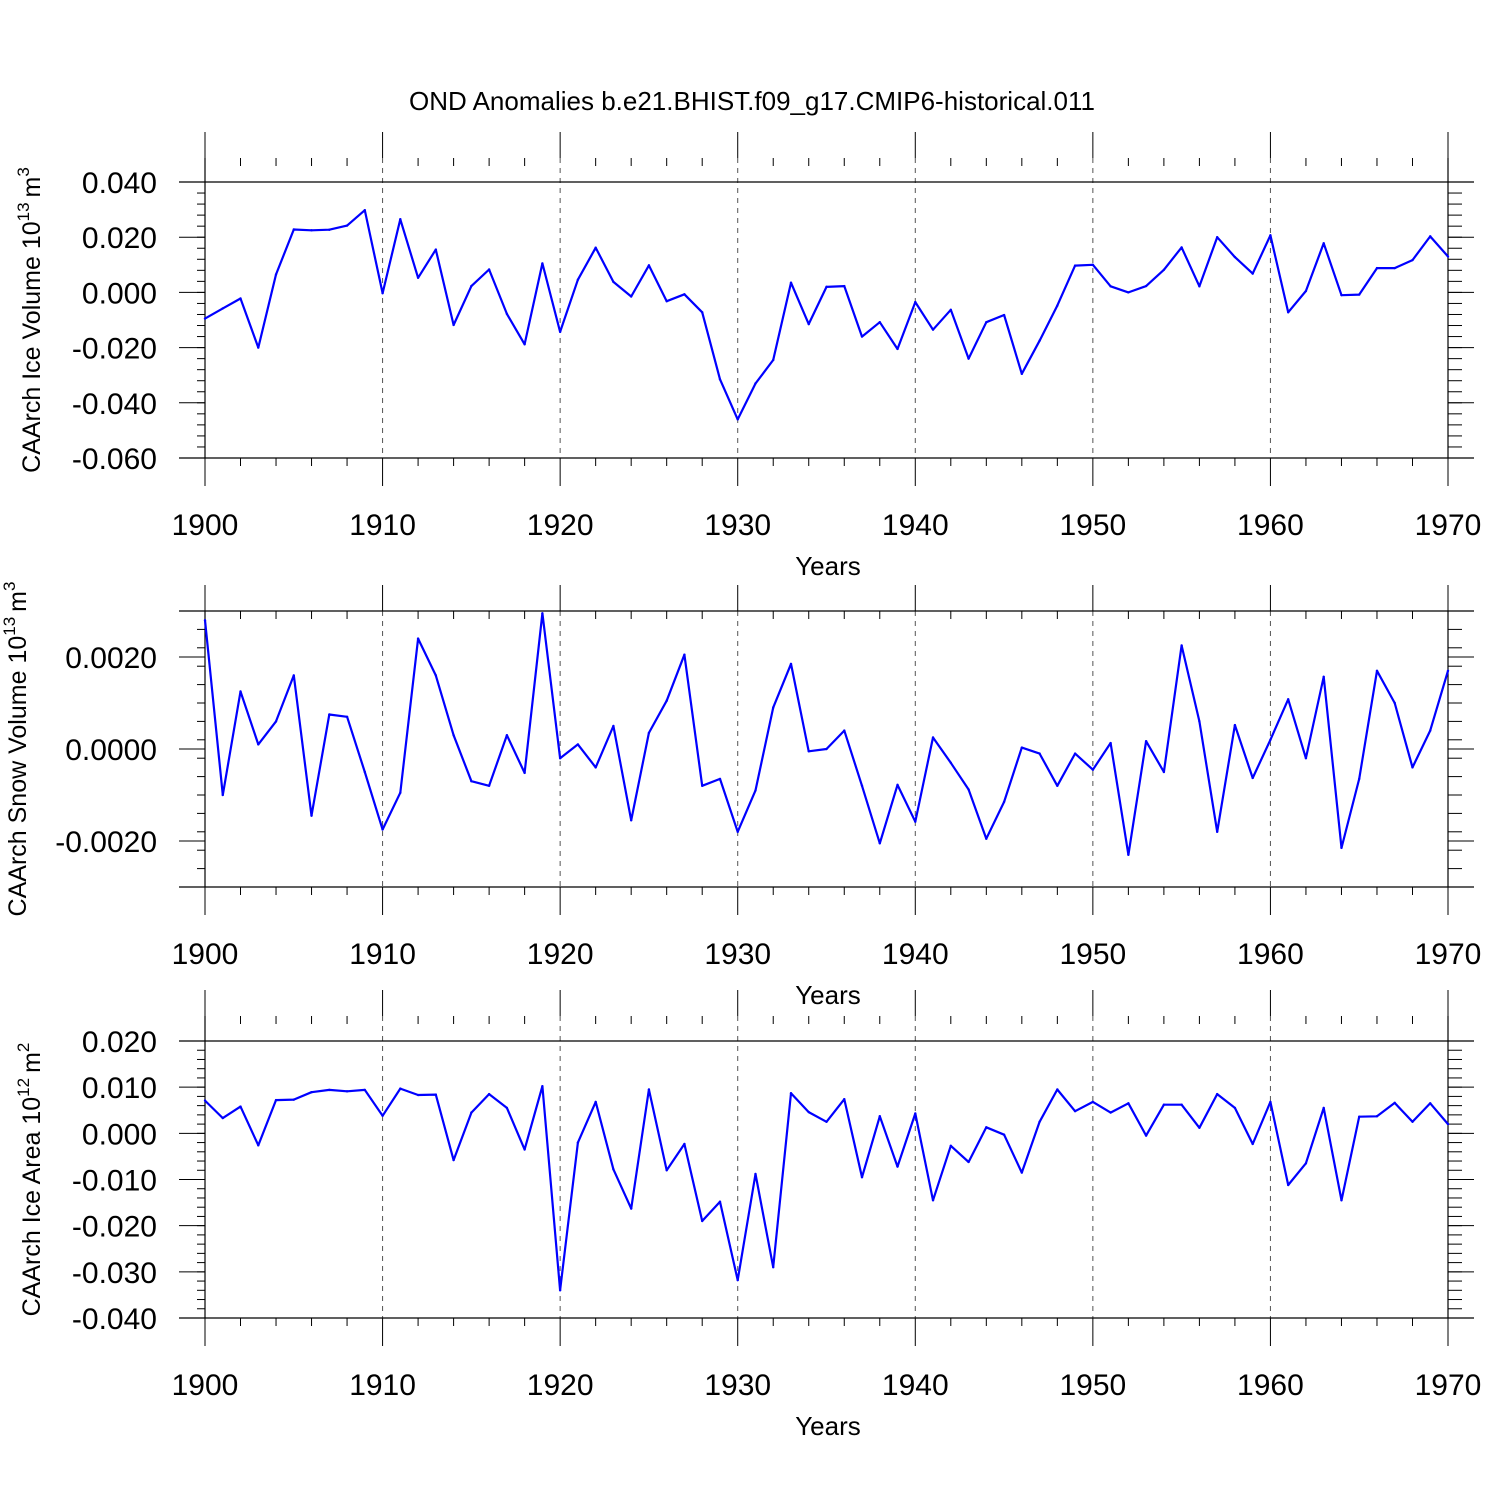 The height and width of the screenshot is (1500, 1500). Describe the element at coordinates (23, 211) in the screenshot. I see `y-axis-title-exponent: 13` at that location.